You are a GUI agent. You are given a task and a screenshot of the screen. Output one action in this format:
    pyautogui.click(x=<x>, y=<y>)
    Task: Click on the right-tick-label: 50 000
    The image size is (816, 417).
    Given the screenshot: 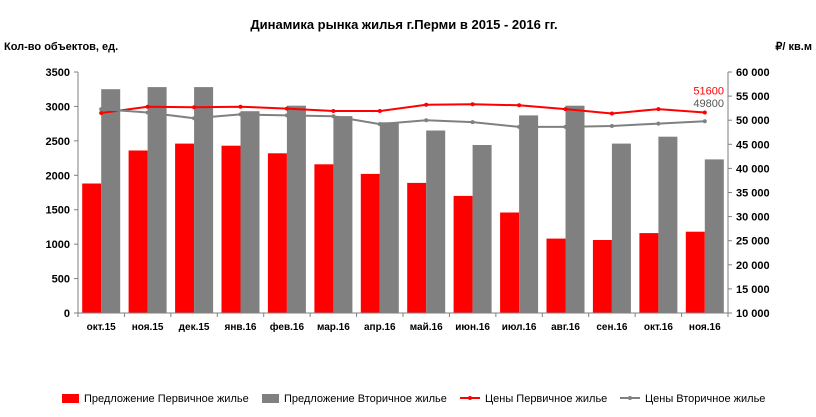 What is the action you would take?
    pyautogui.click(x=753, y=121)
    